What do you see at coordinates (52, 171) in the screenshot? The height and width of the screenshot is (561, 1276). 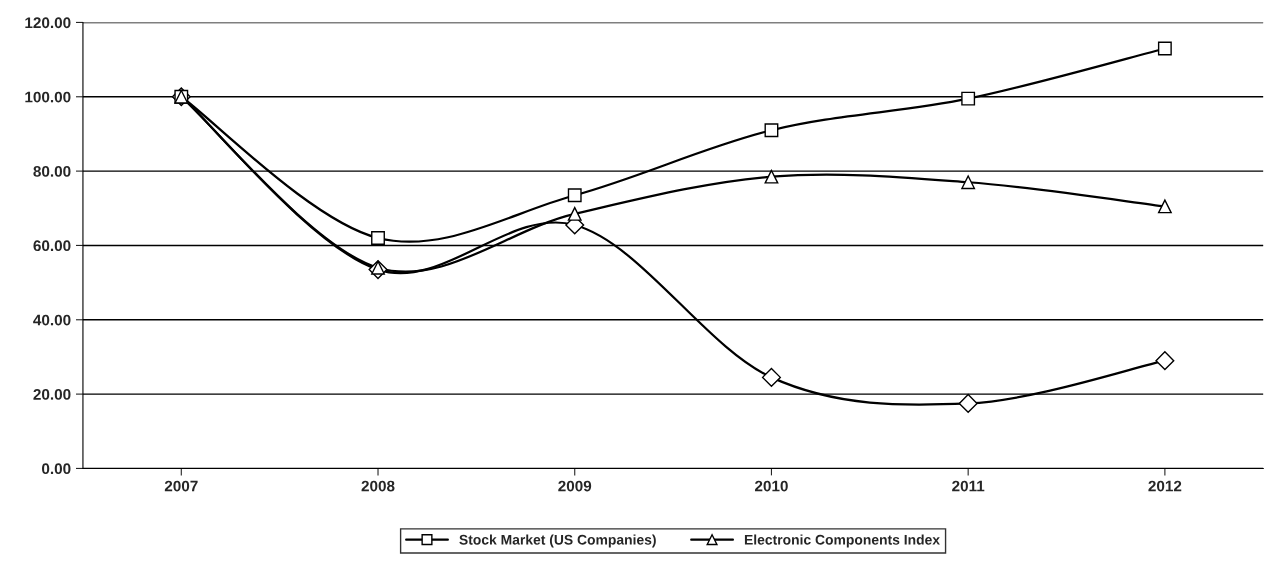 I see `y-tick-label: 80.00` at bounding box center [52, 171].